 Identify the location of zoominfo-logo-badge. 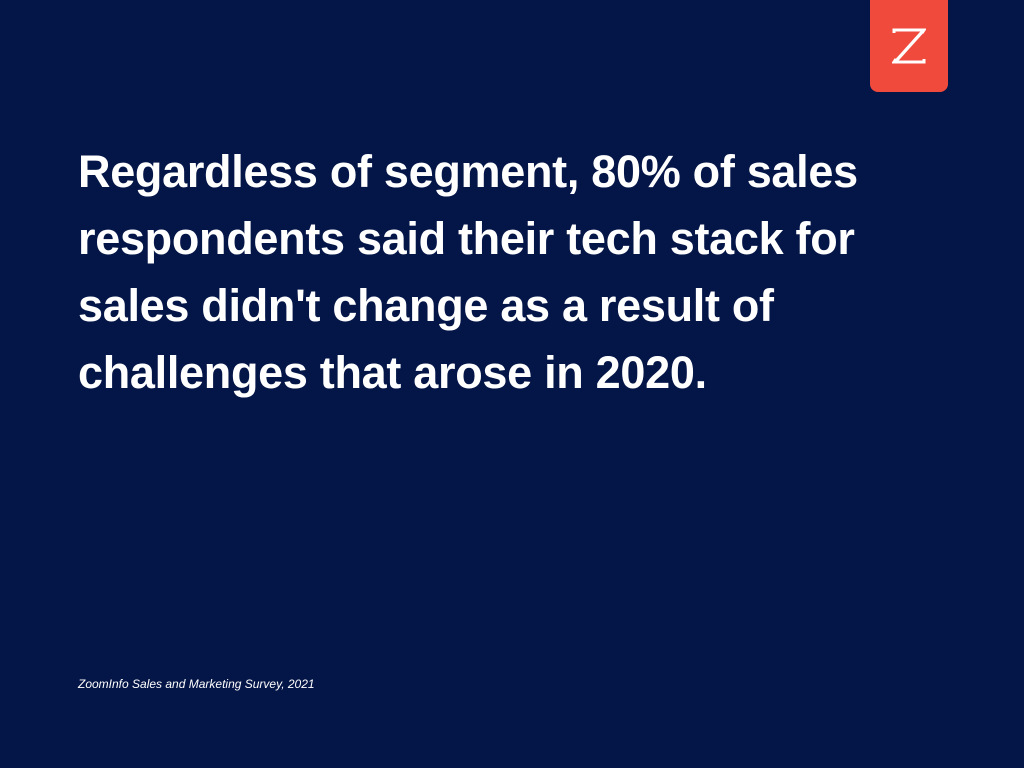
(909, 46).